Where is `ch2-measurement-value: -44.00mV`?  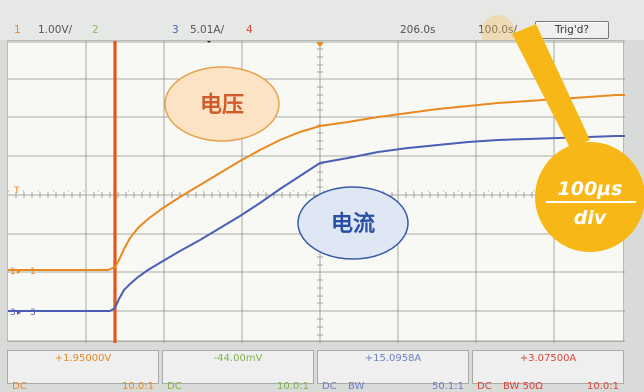
ch2-measurement-value: -44.00mV is located at coordinates (238, 358).